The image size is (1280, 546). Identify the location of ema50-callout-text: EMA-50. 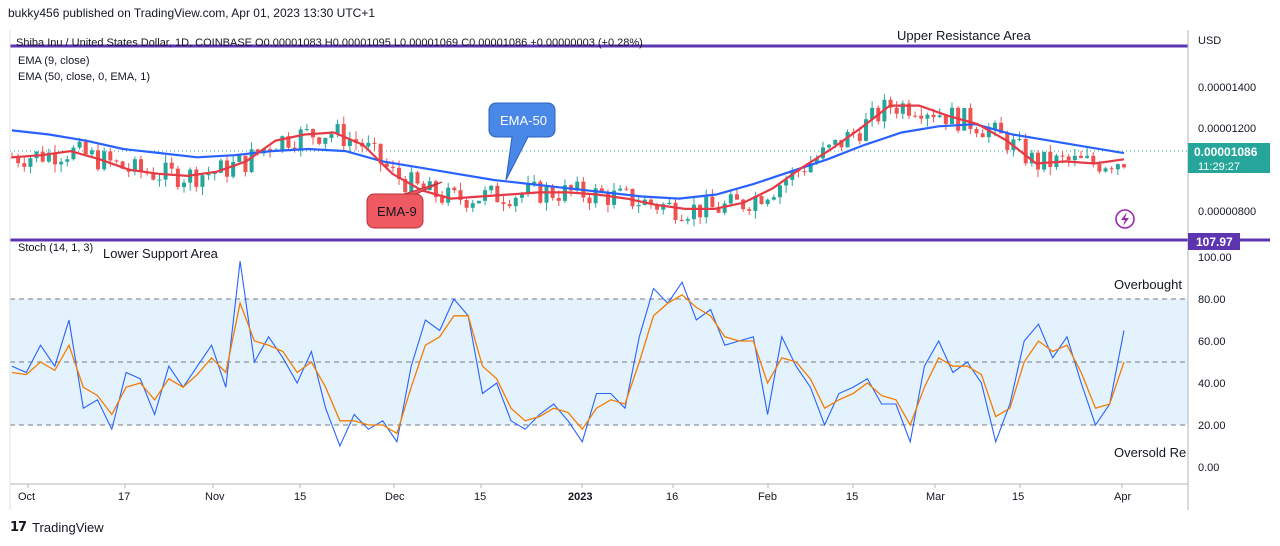
(523, 120).